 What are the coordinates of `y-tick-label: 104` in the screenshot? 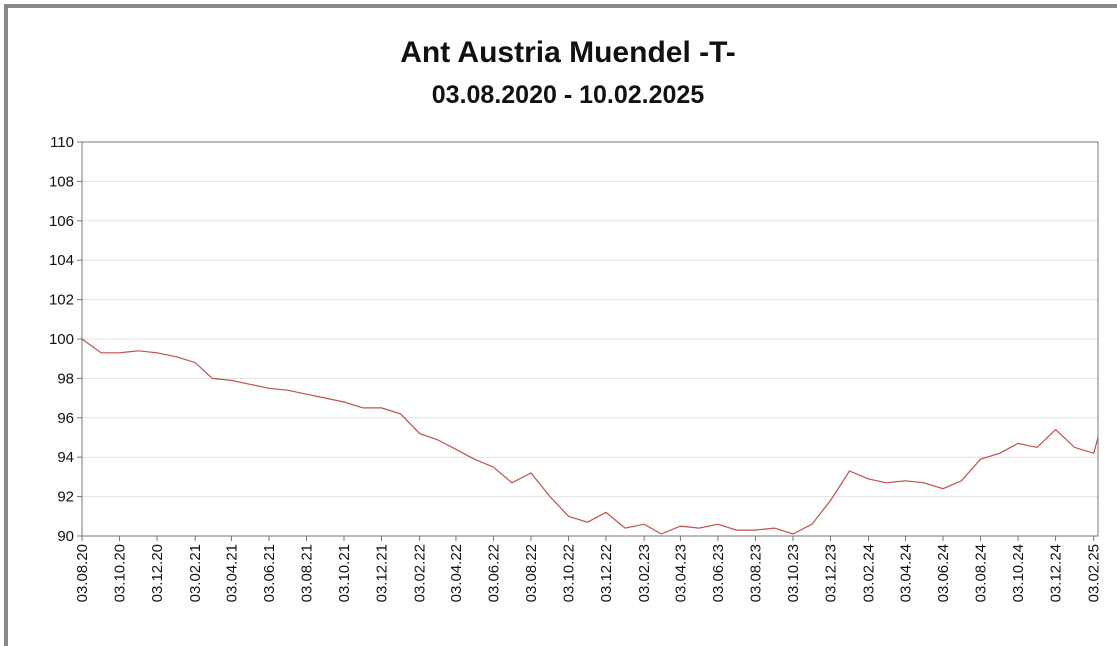 It's located at (61, 260).